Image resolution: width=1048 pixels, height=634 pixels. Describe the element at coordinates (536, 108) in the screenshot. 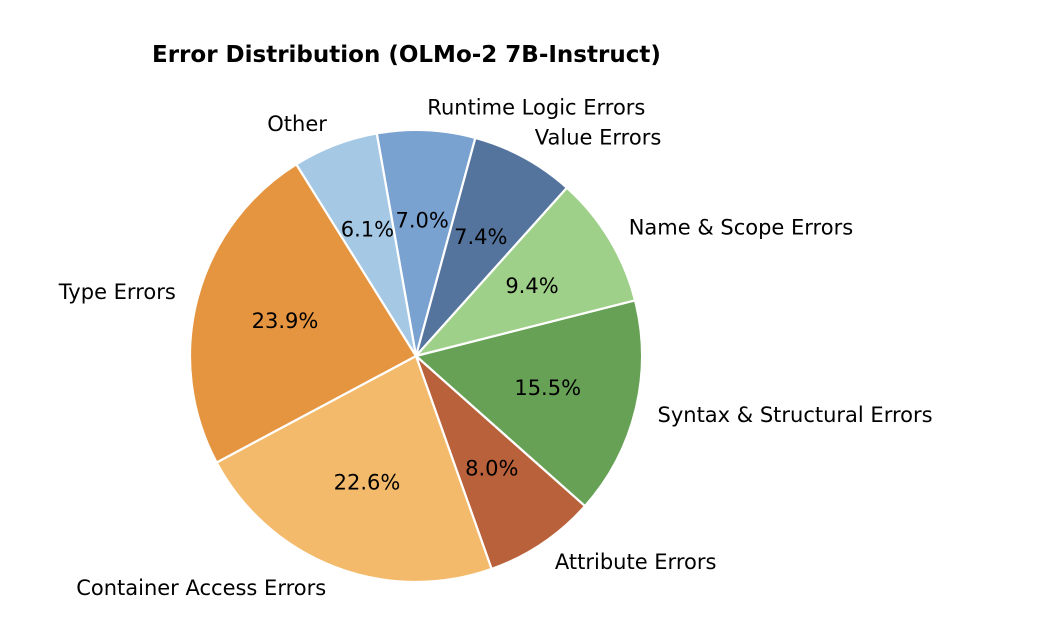

I see `slice-label-runtime-logic-errors: Runtime Logic Errors` at that location.